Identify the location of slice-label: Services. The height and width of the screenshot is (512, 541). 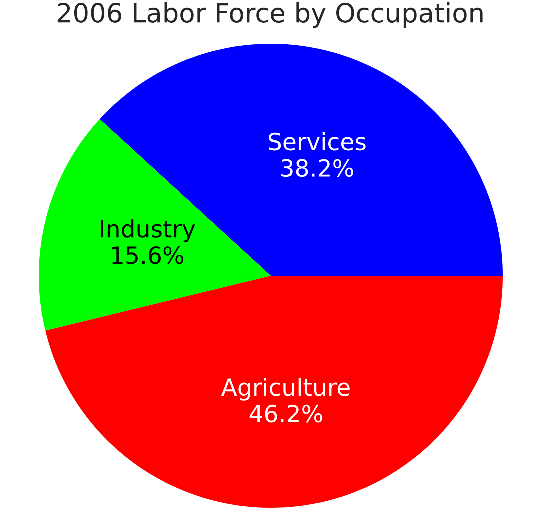
(317, 141).